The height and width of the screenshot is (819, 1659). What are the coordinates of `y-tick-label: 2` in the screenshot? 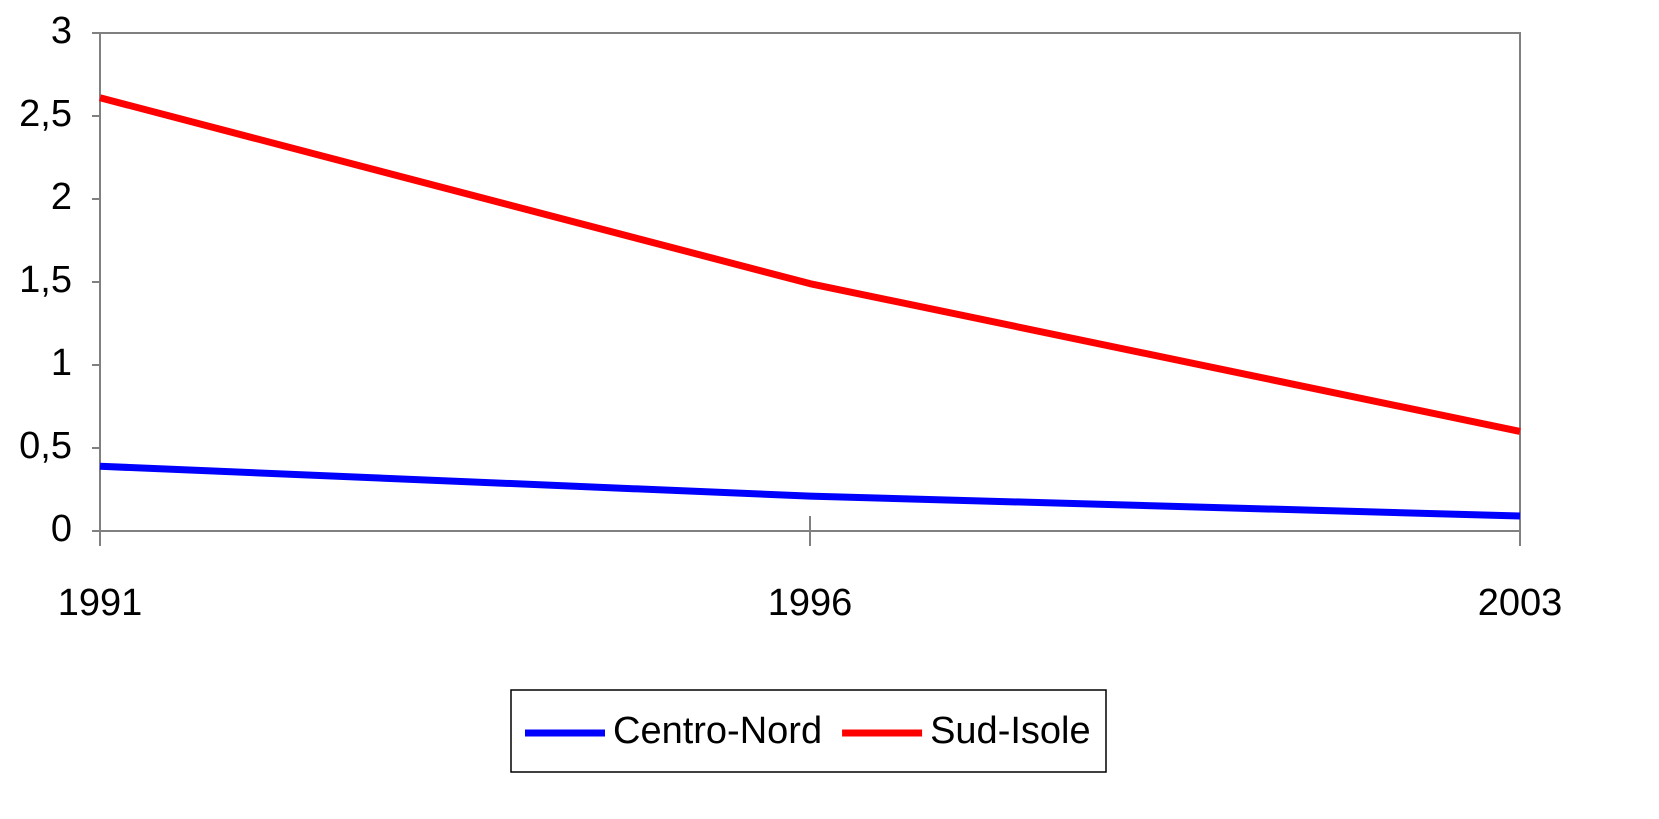 It's located at (61, 197).